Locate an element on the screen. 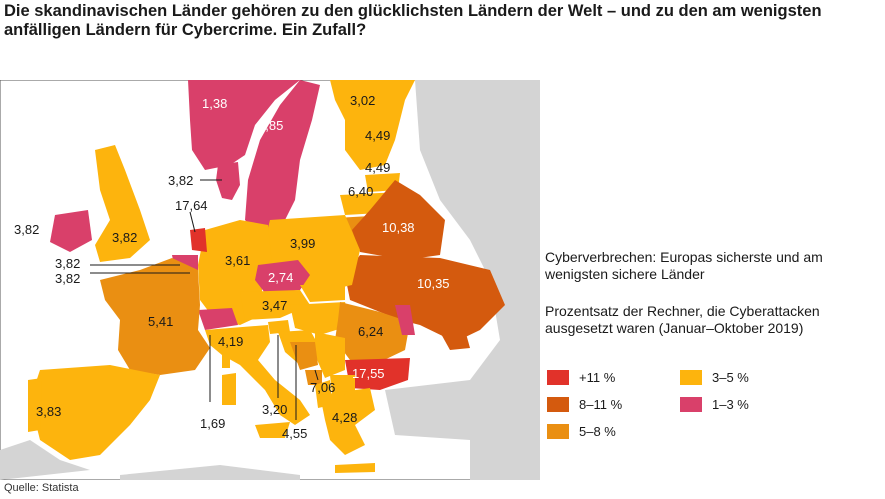 The width and height of the screenshot is (885, 499). label-montenegro: 7,06 is located at coordinates (322, 387).